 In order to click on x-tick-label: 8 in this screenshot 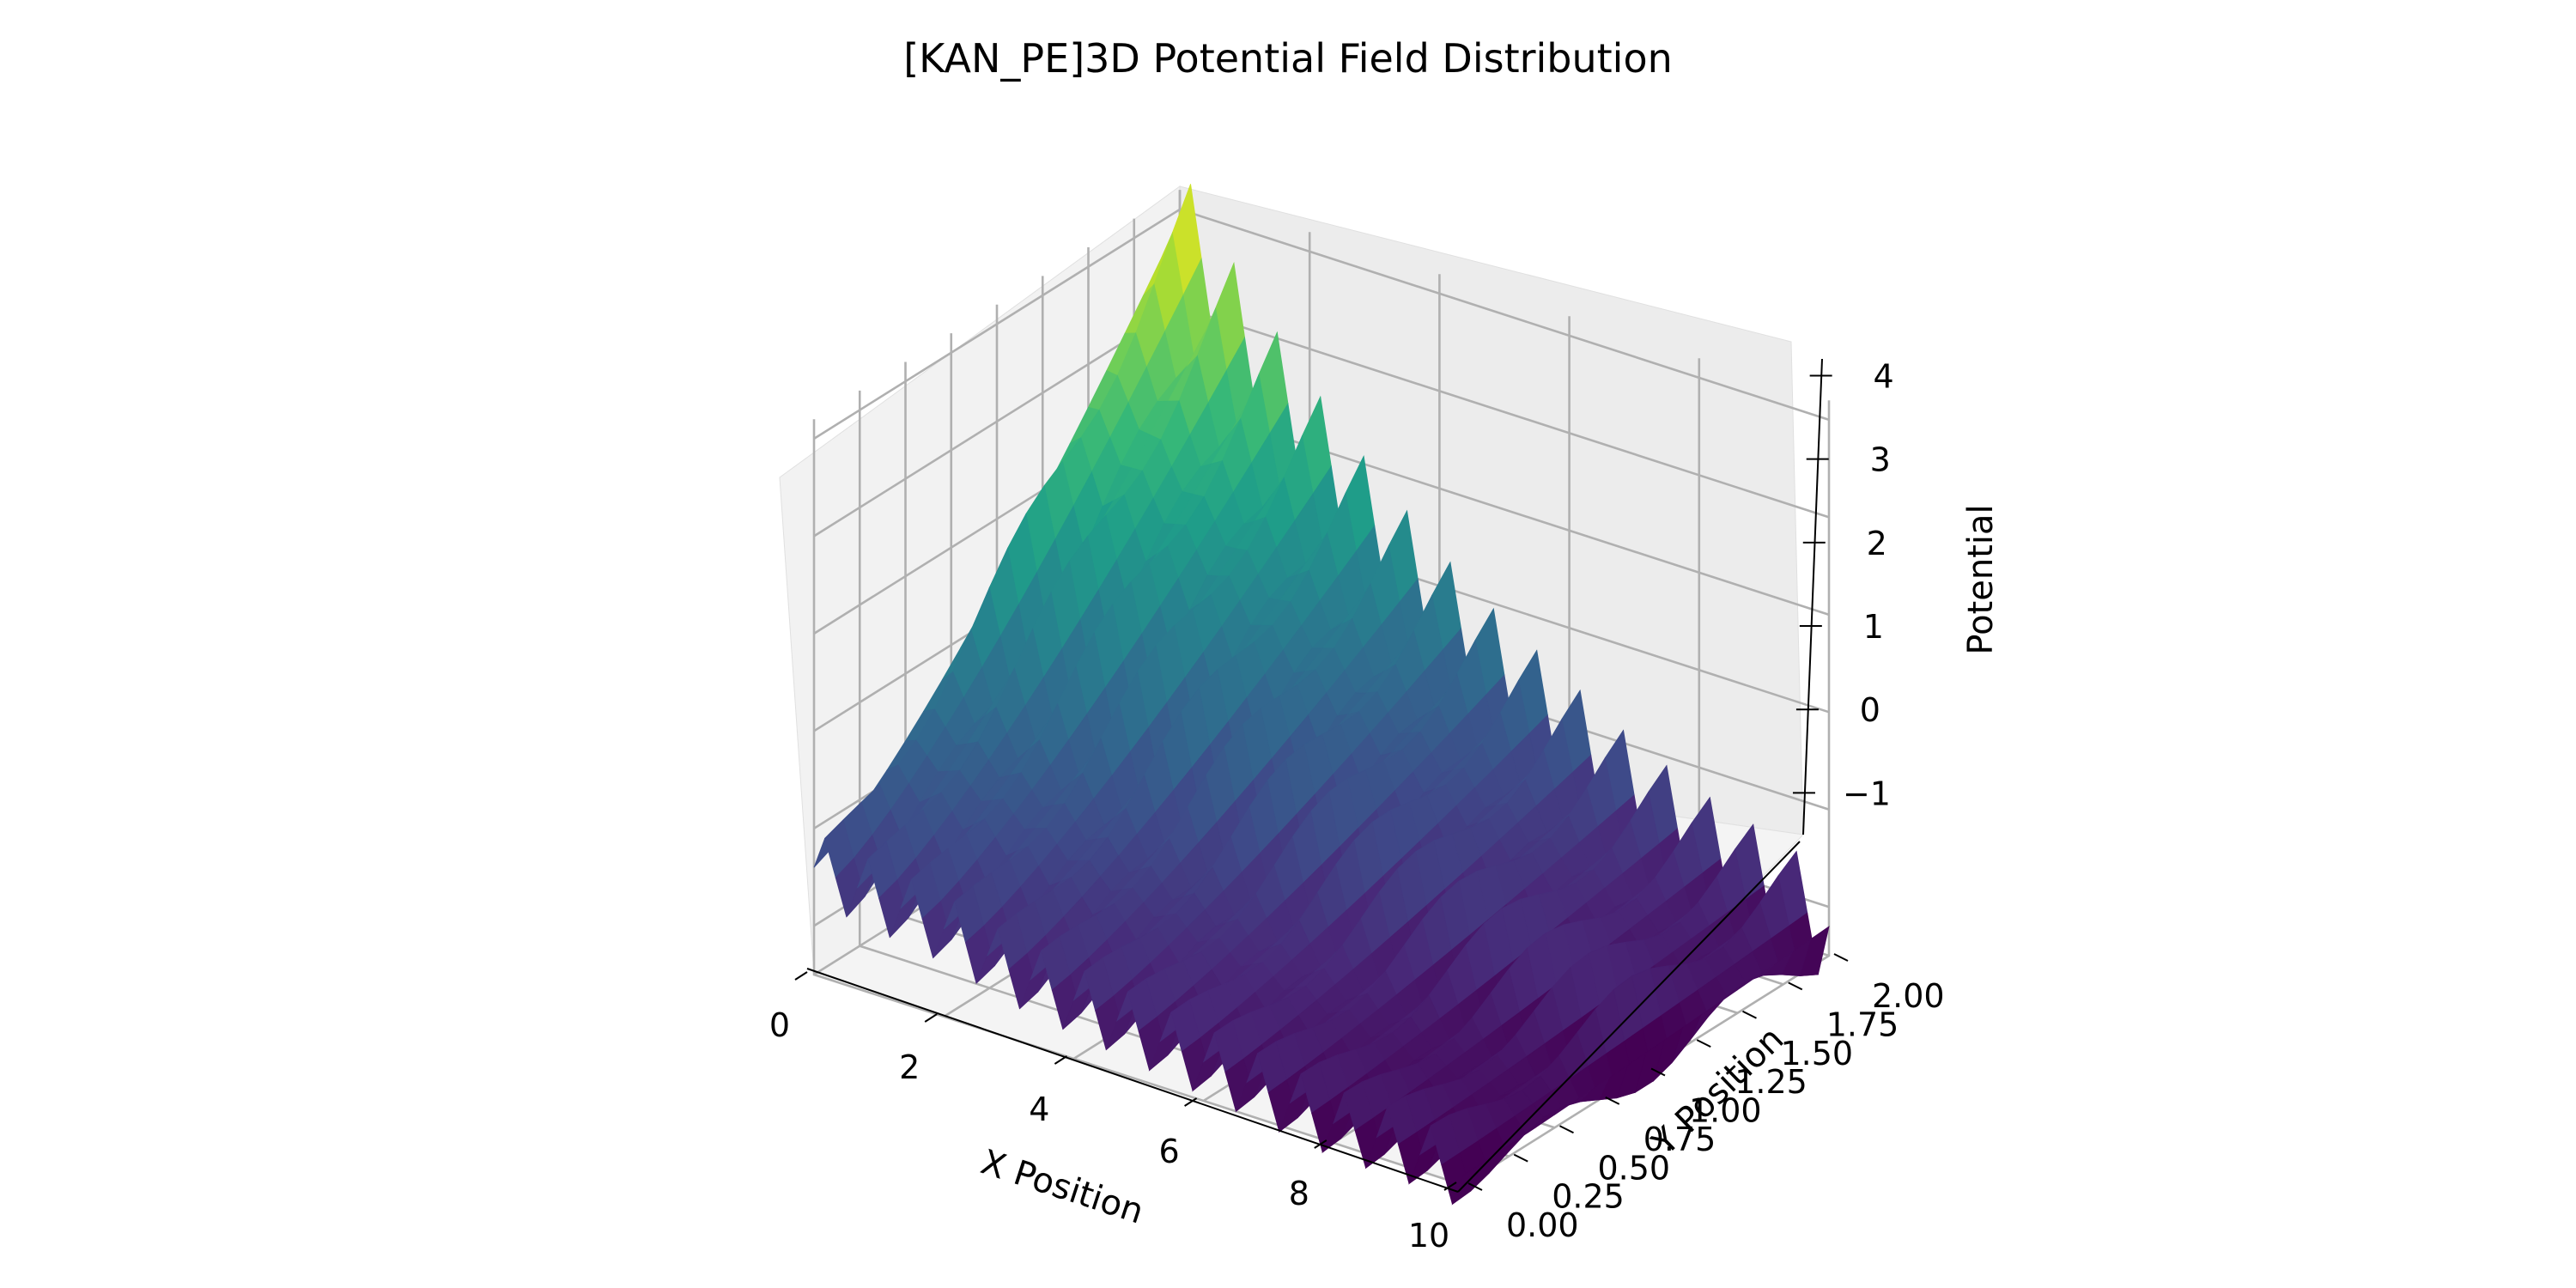, I will do `click(1299, 1193)`.